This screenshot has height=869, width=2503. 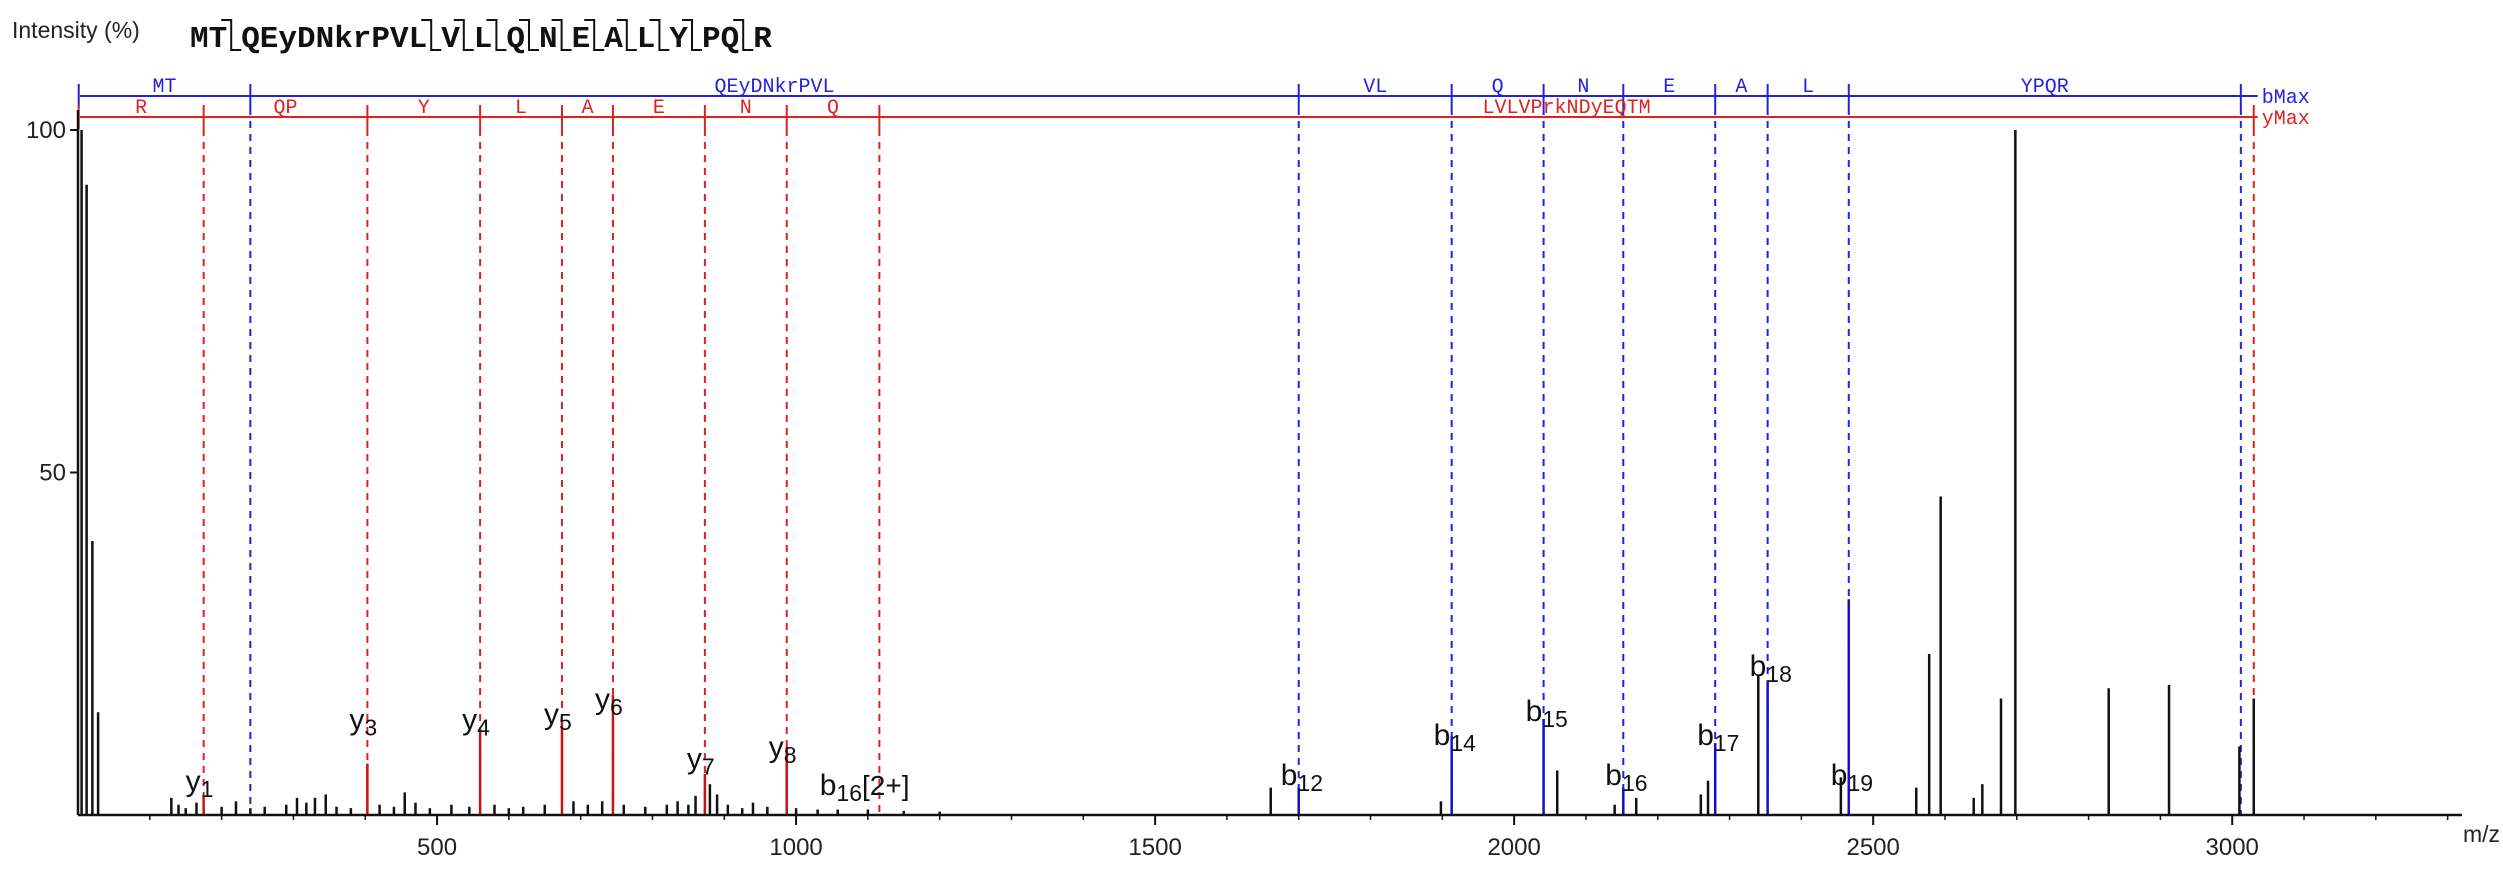 I want to click on peak-label: y3, so click(x=363, y=721).